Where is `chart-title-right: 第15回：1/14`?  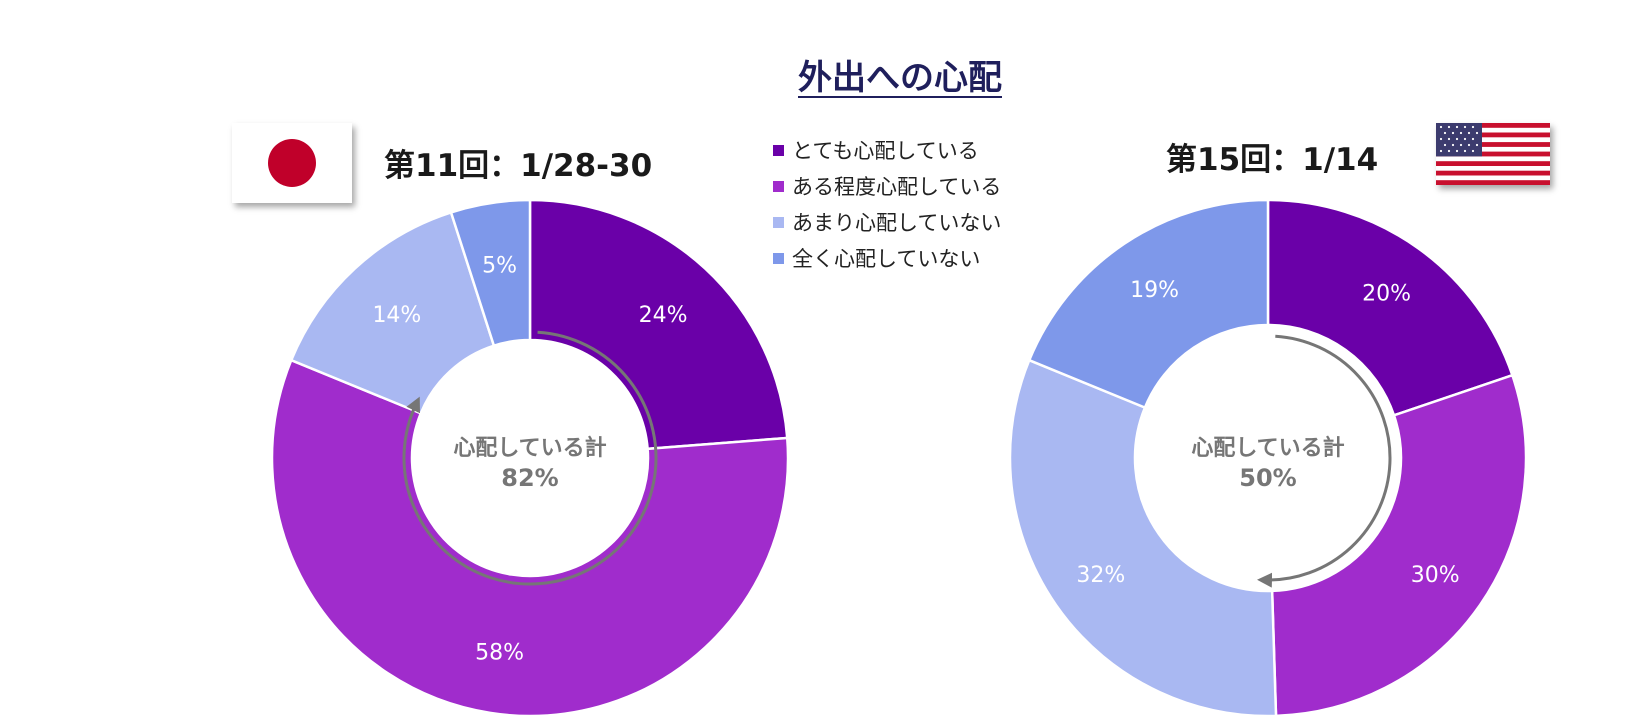
chart-title-right: 第15回：1/14 is located at coordinates (1272, 160).